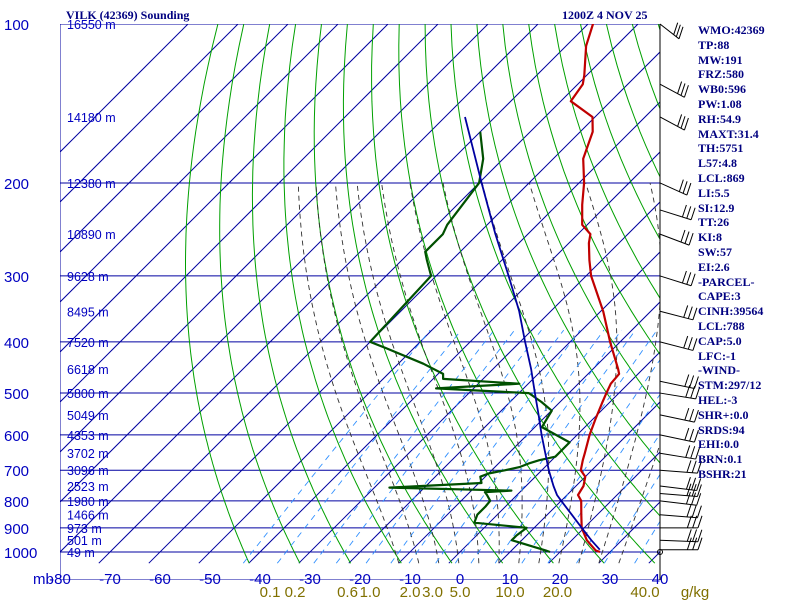 The height and width of the screenshot is (600, 800). Describe the element at coordinates (460, 592) in the screenshot. I see `mixing-ratio-label: 5.0` at that location.